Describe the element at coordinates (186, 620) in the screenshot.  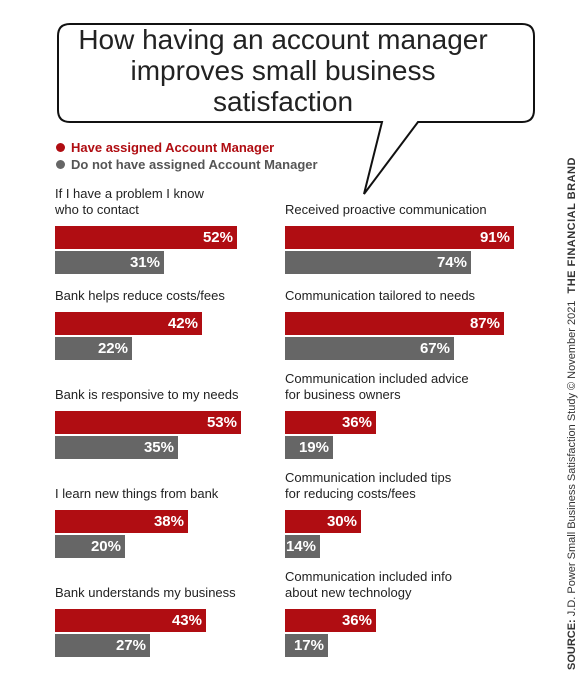
I see `bar-value-label: 43%` at that location.